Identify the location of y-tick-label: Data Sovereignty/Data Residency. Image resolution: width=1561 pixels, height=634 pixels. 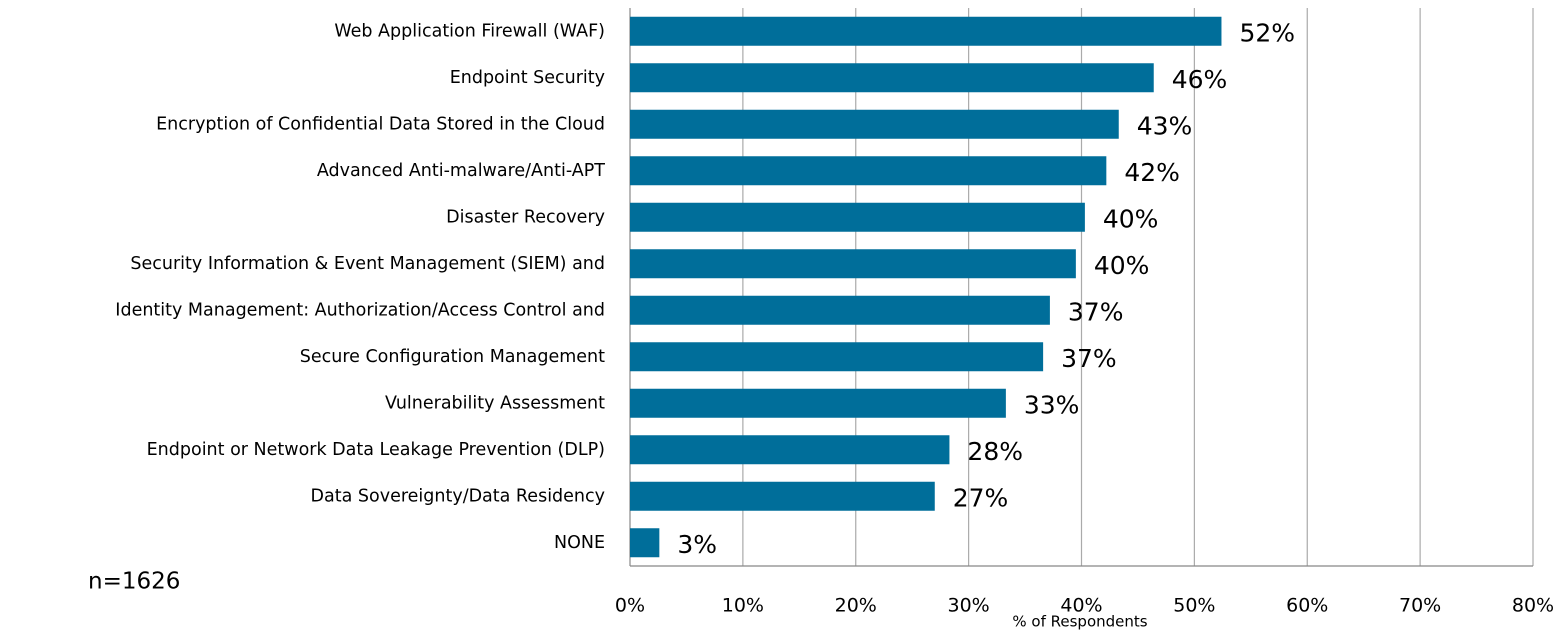
(458, 496).